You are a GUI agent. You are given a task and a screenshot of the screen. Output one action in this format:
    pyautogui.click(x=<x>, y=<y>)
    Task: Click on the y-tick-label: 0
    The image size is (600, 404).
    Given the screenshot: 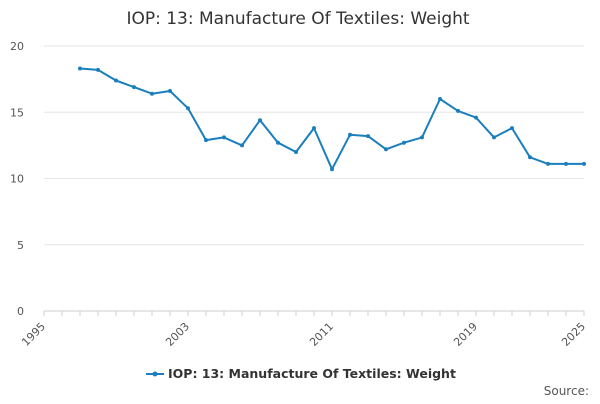 What is the action you would take?
    pyautogui.click(x=20, y=311)
    